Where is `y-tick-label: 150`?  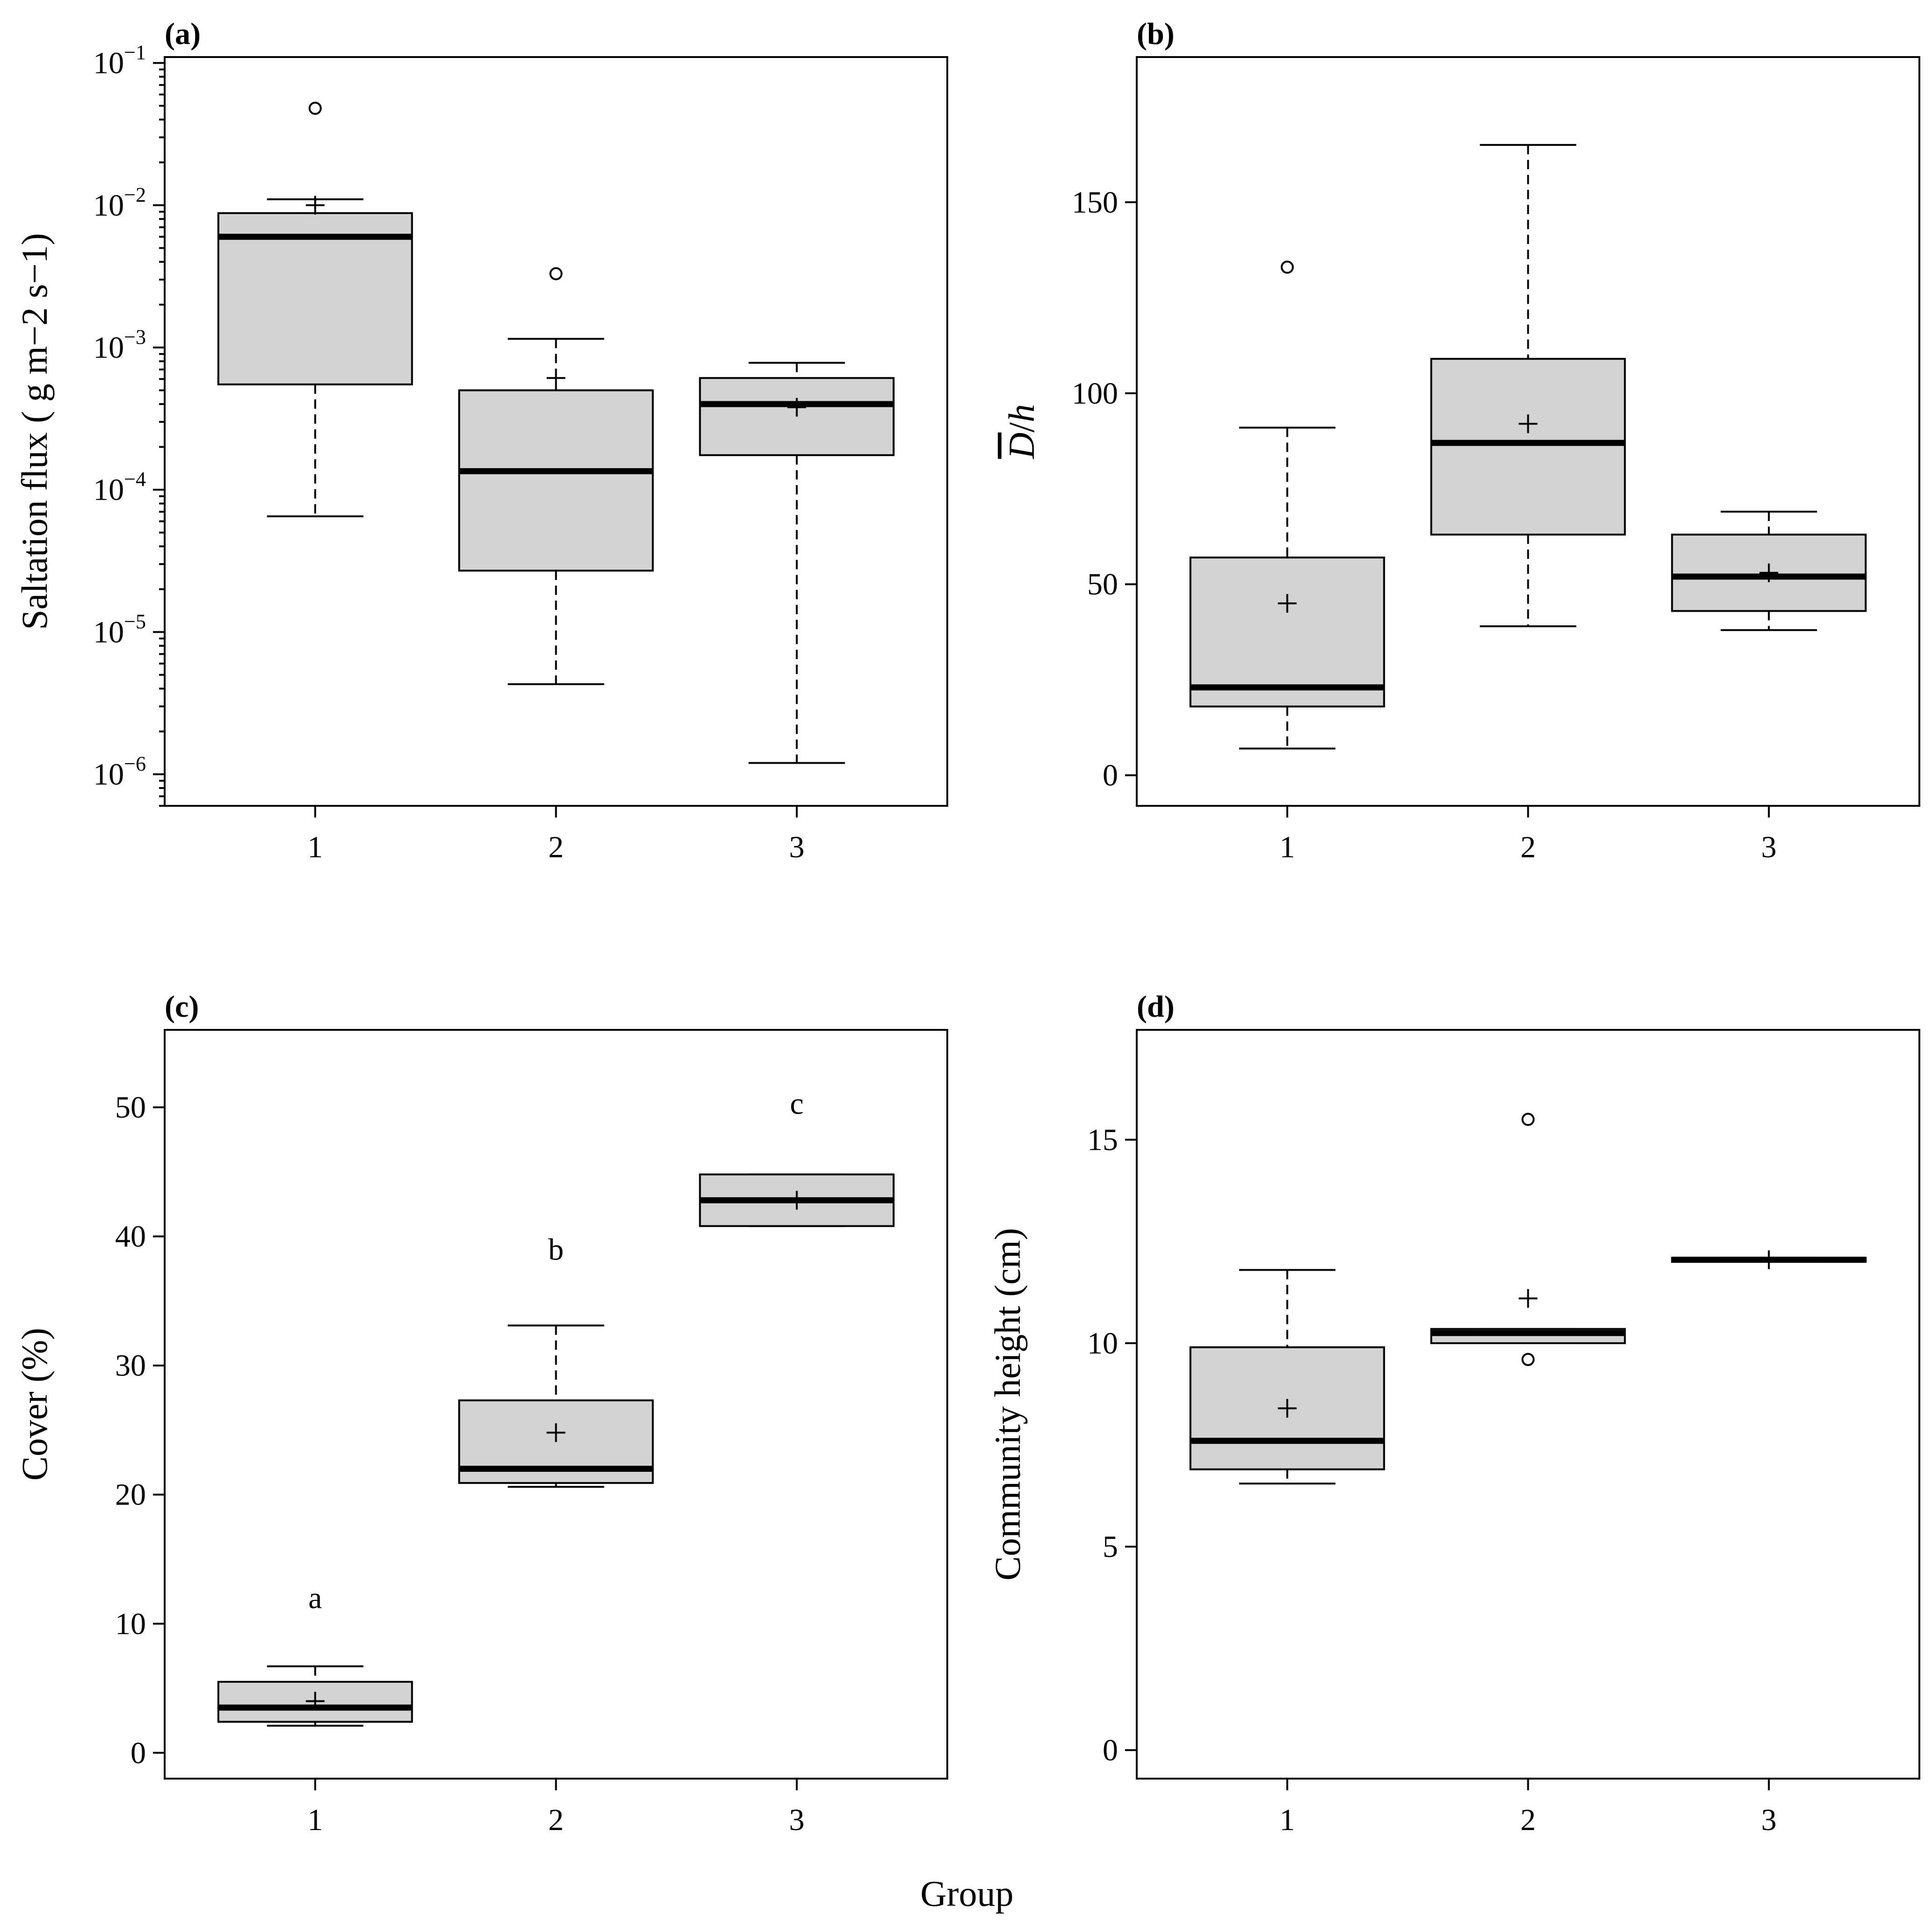 y-tick-label: 150 is located at coordinates (1095, 202).